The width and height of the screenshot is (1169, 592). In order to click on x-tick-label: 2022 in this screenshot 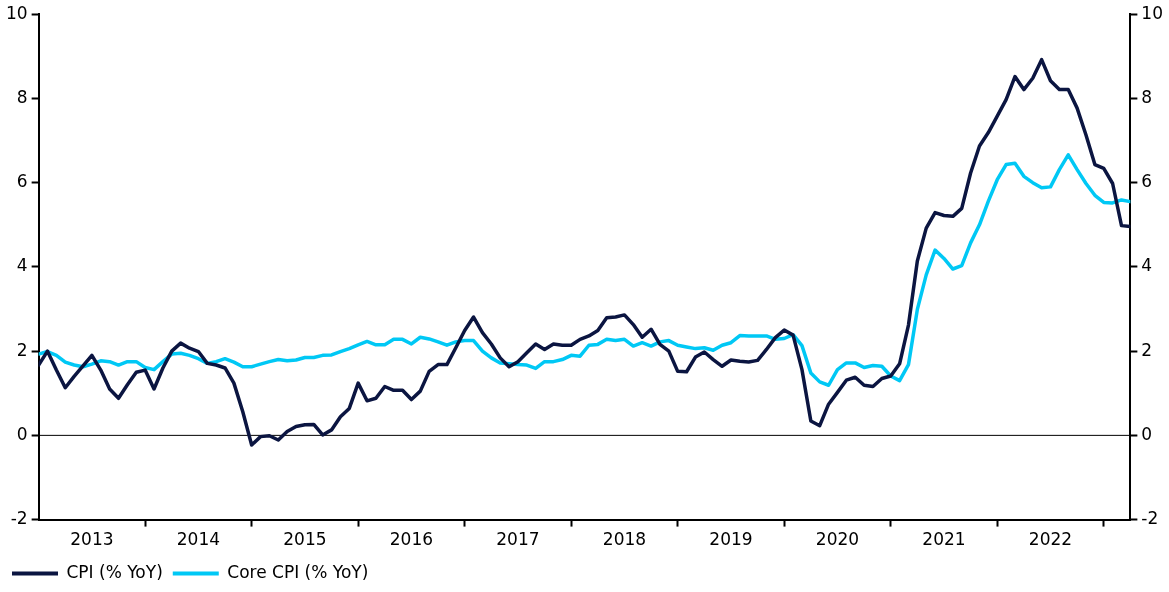, I will do `click(1050, 539)`.